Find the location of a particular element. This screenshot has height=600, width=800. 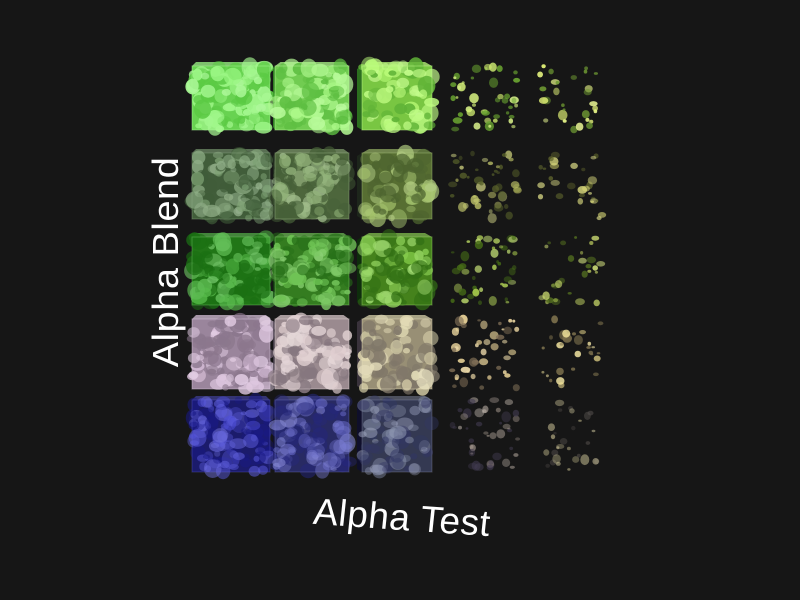

cube-r1-c4 is located at coordinates (485, 97).